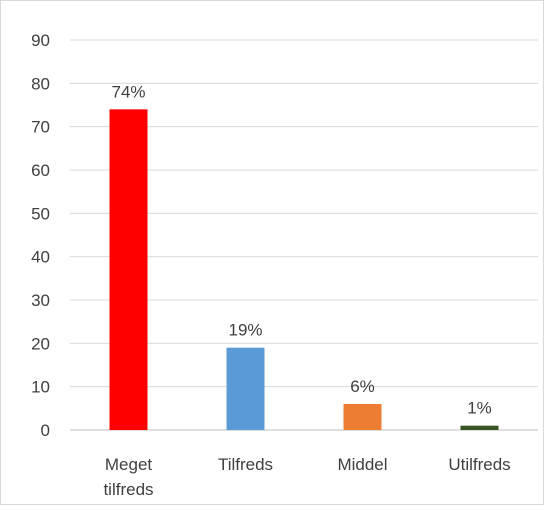  What do you see at coordinates (128, 91) in the screenshot?
I see `data-label: 74%` at bounding box center [128, 91].